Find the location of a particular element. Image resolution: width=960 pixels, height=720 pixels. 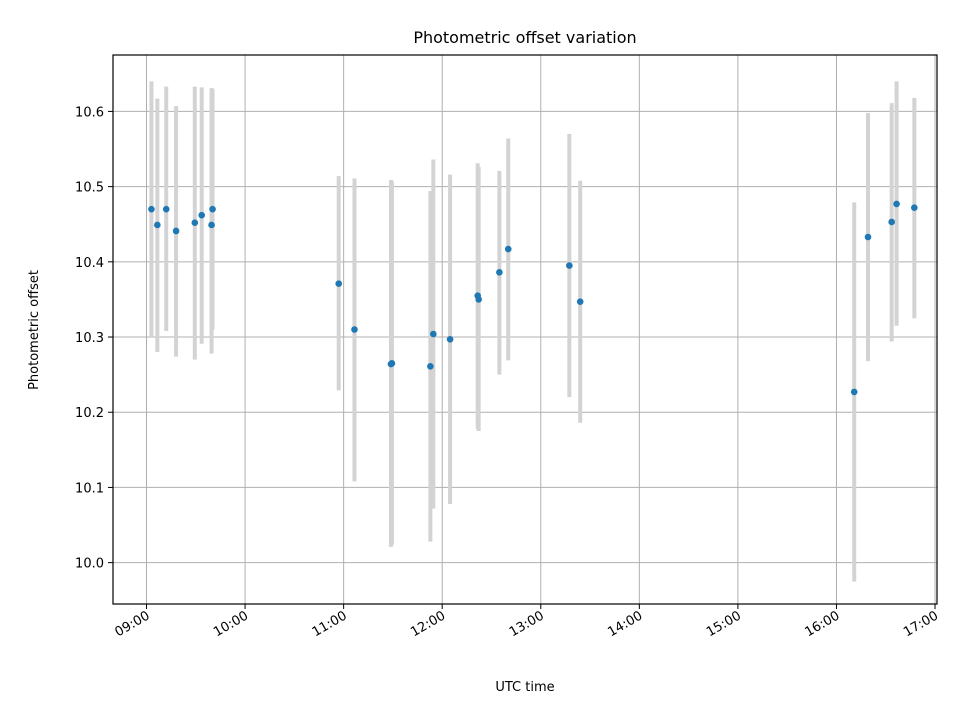

x-tick-label: 16:00 is located at coordinates (823, 624).